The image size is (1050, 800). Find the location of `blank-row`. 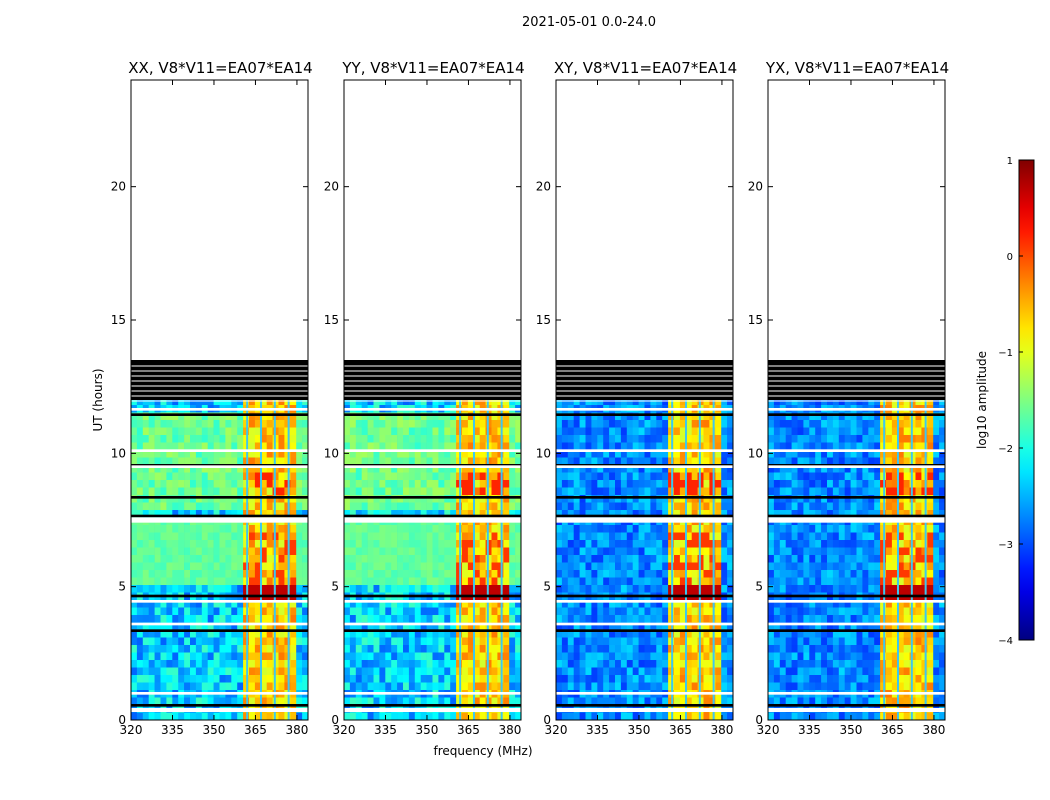

blank-row is located at coordinates (219, 693).